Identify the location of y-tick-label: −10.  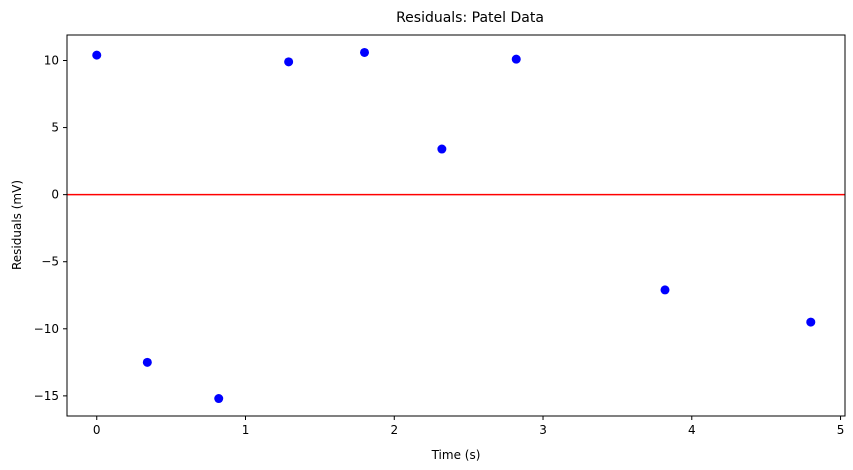
(46, 329).